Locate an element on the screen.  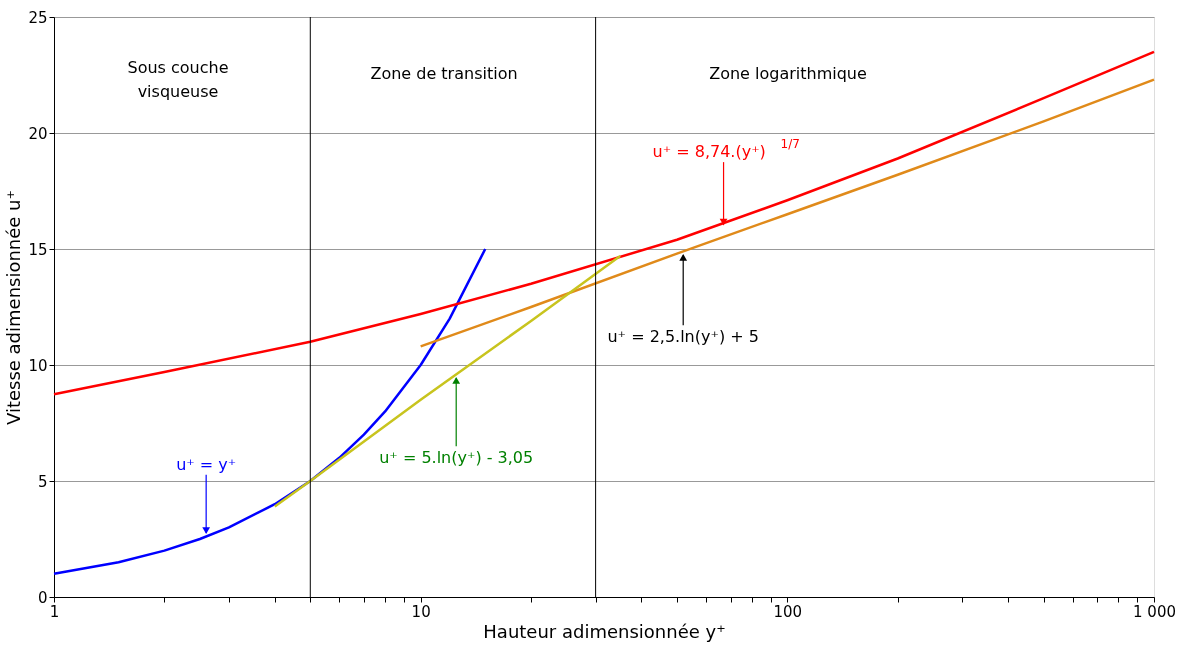
annotation: u⁺ = 8,74.(y⁺)1/7 is located at coordinates (726, 149).